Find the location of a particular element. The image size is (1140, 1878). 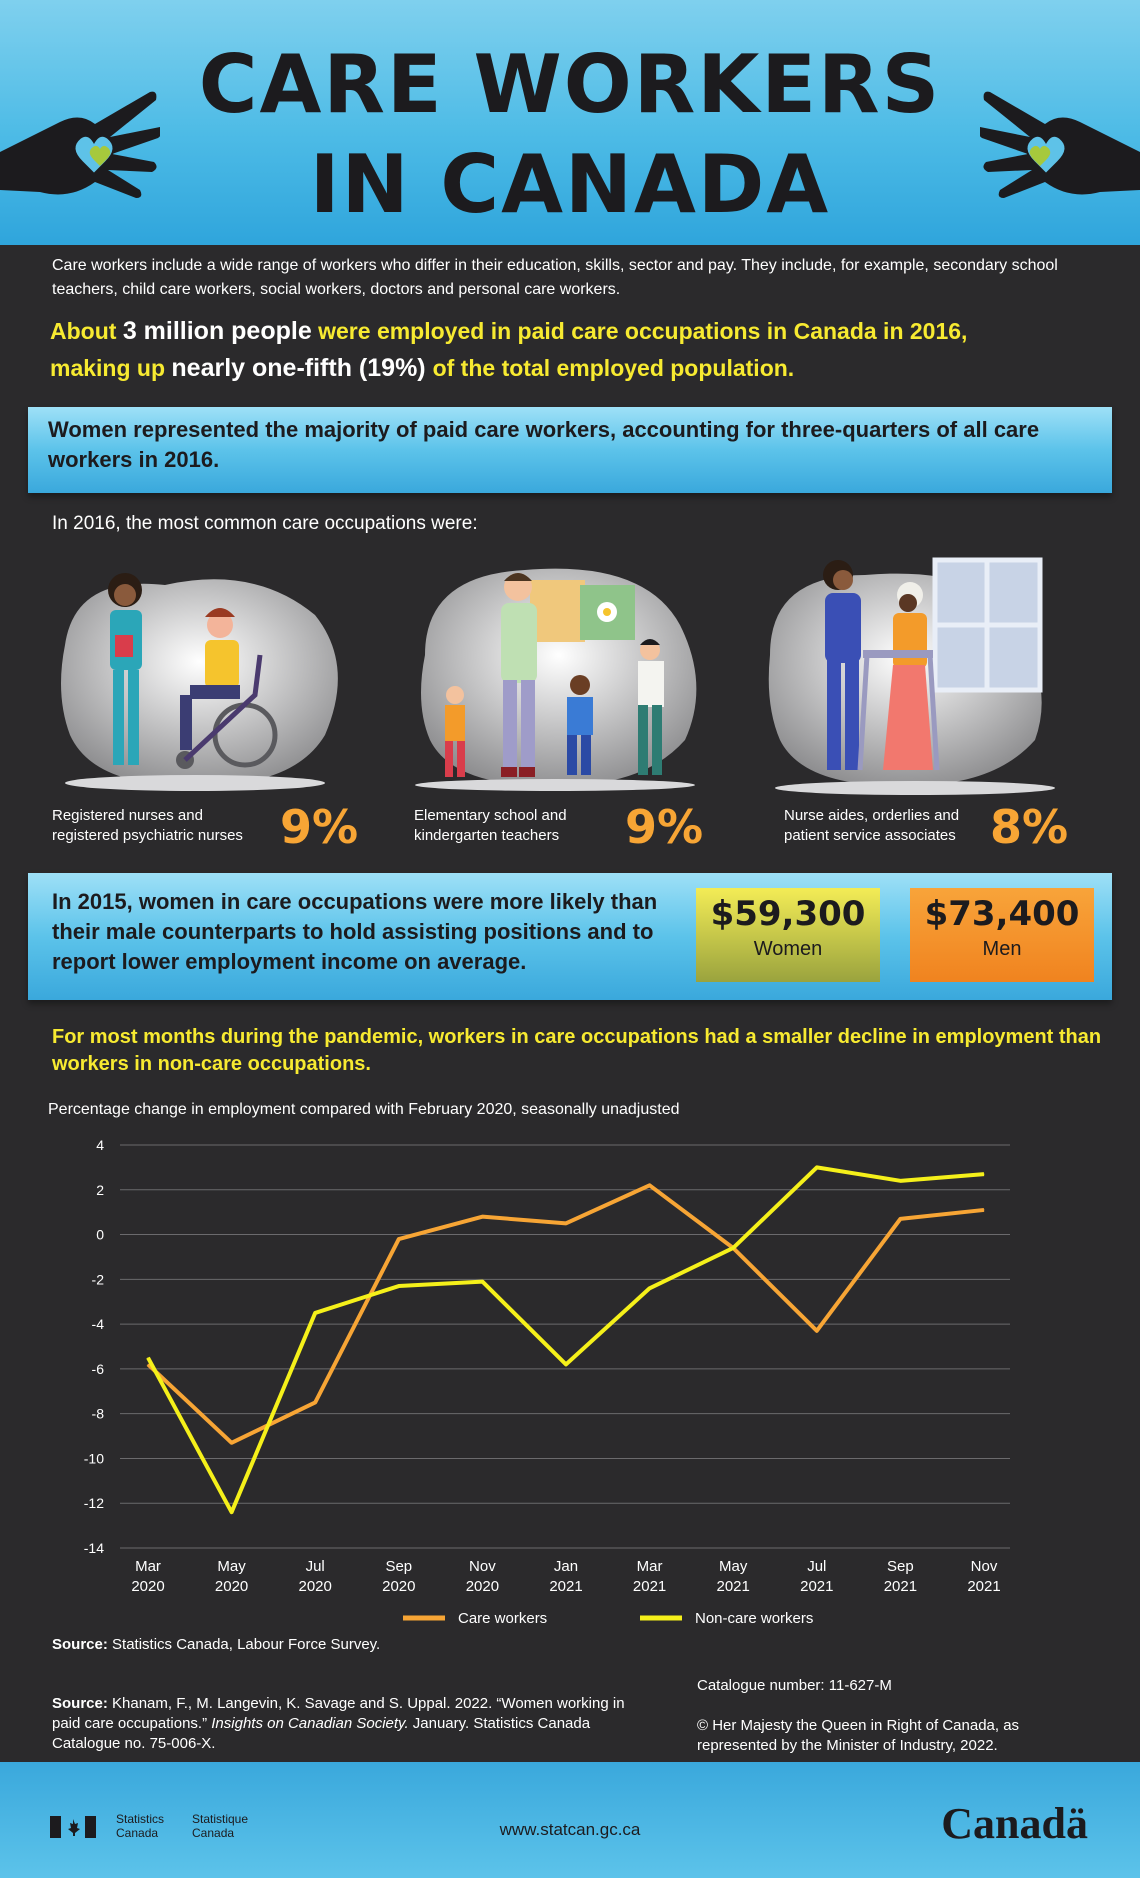

canada-flag-icon is located at coordinates (73, 1827).